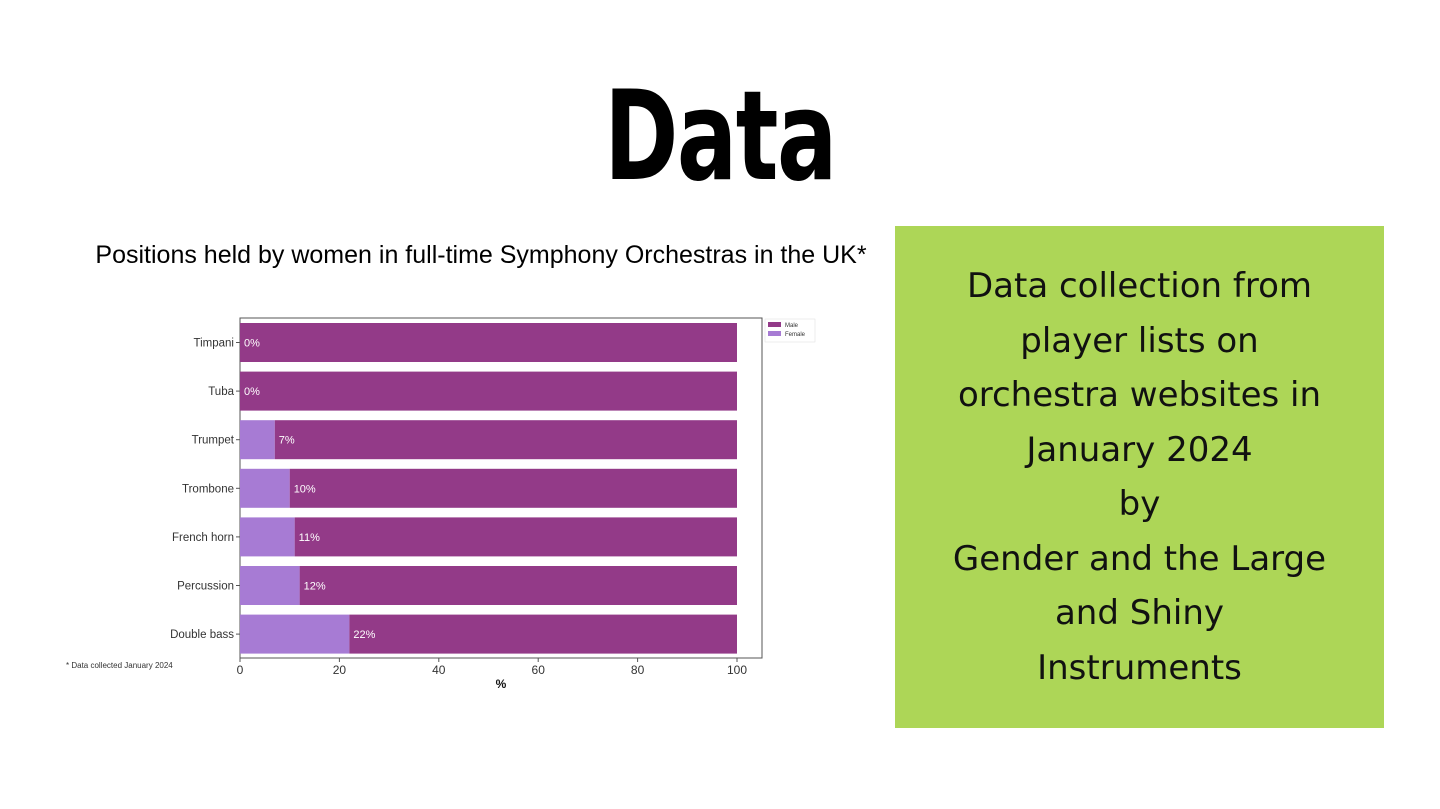  What do you see at coordinates (1139, 340) in the screenshot?
I see `info-line: player lists on` at bounding box center [1139, 340].